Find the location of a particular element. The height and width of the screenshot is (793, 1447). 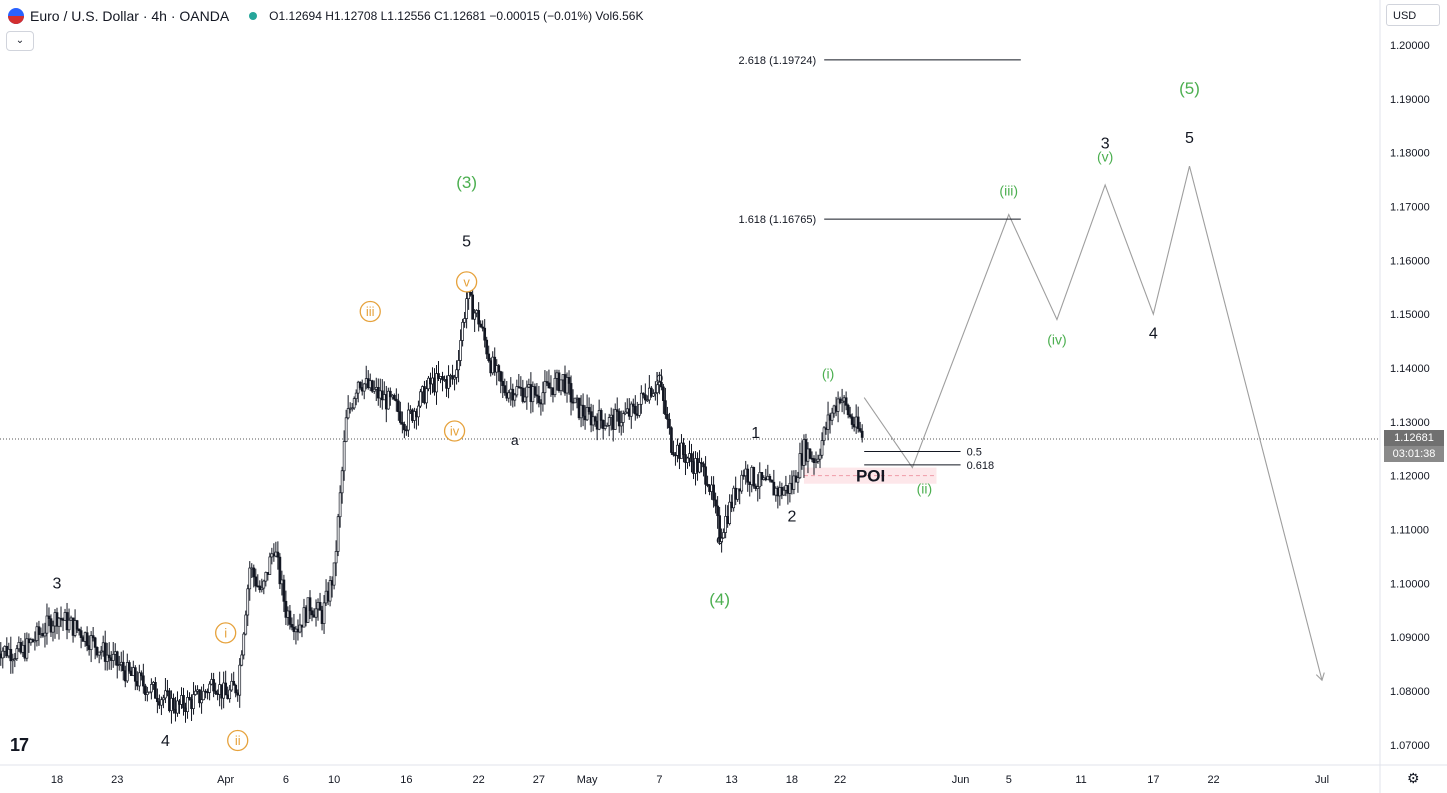

price-tick-label: 1.11000 is located at coordinates (1409, 531).